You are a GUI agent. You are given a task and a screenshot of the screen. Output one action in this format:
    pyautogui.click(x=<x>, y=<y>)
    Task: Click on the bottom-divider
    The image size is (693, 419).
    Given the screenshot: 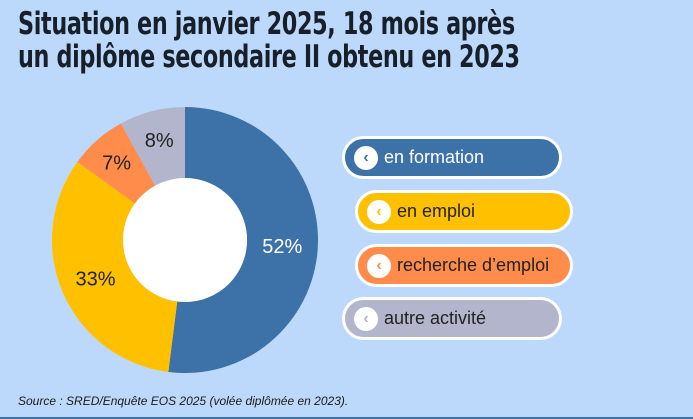 What is the action you would take?
    pyautogui.click(x=346, y=418)
    